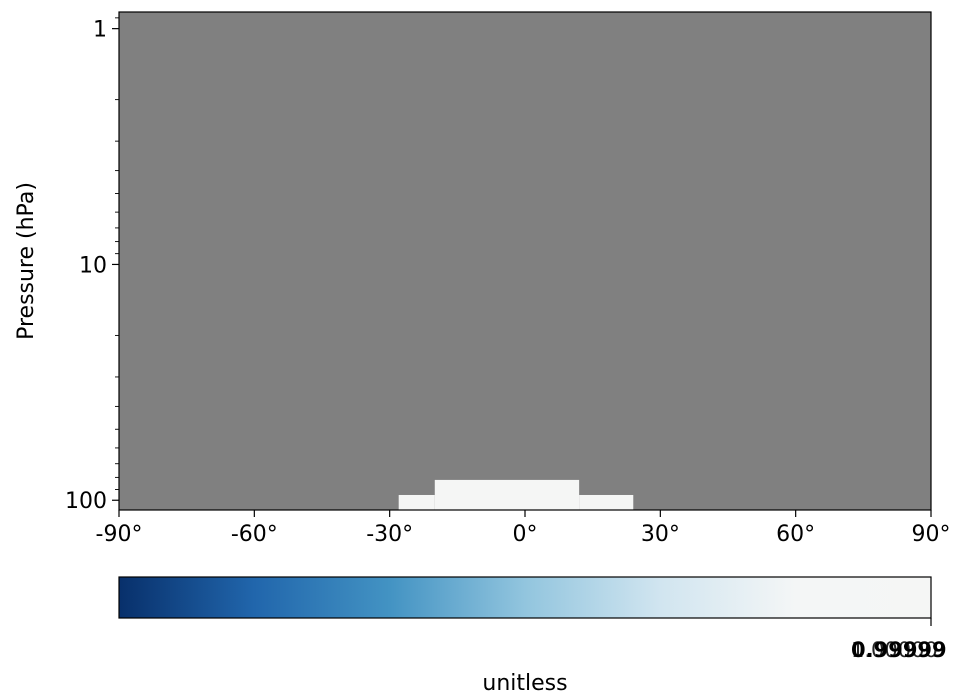 The width and height of the screenshot is (955, 697). I want to click on colorbar-tick-label: 0.99999, so click(899, 650).